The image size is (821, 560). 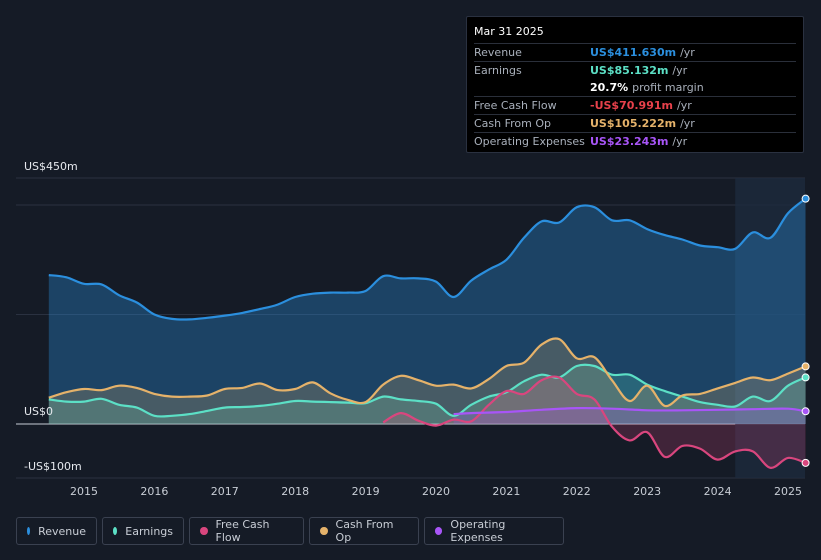 I want to click on legend-label: Cash From Op, so click(x=364, y=531).